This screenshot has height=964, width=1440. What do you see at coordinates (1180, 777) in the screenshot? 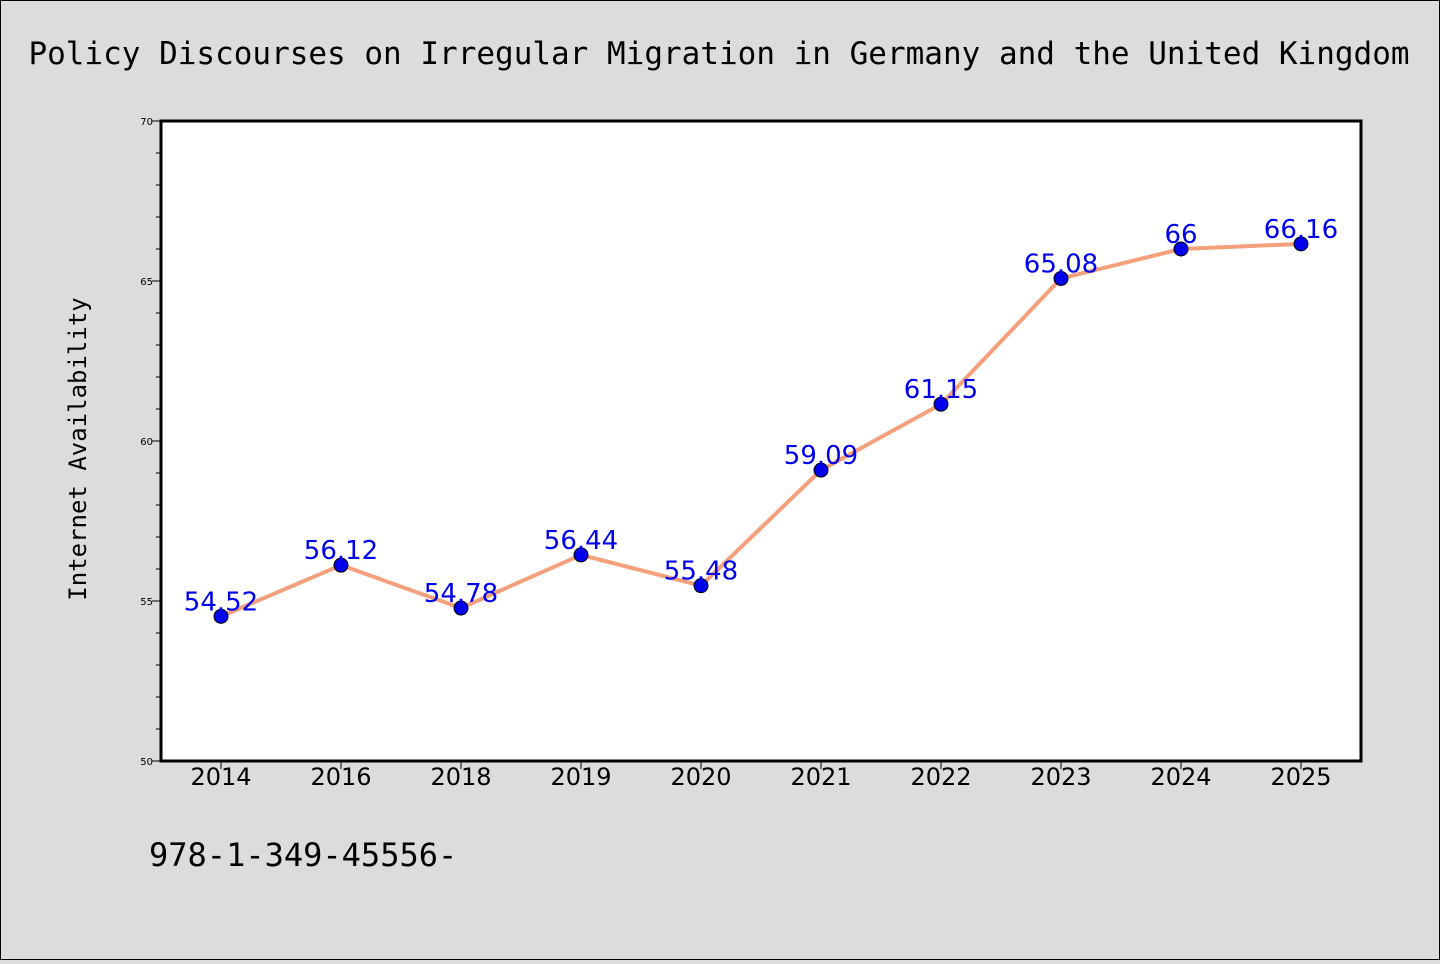
I see `x-tick-label: 2024` at bounding box center [1180, 777].